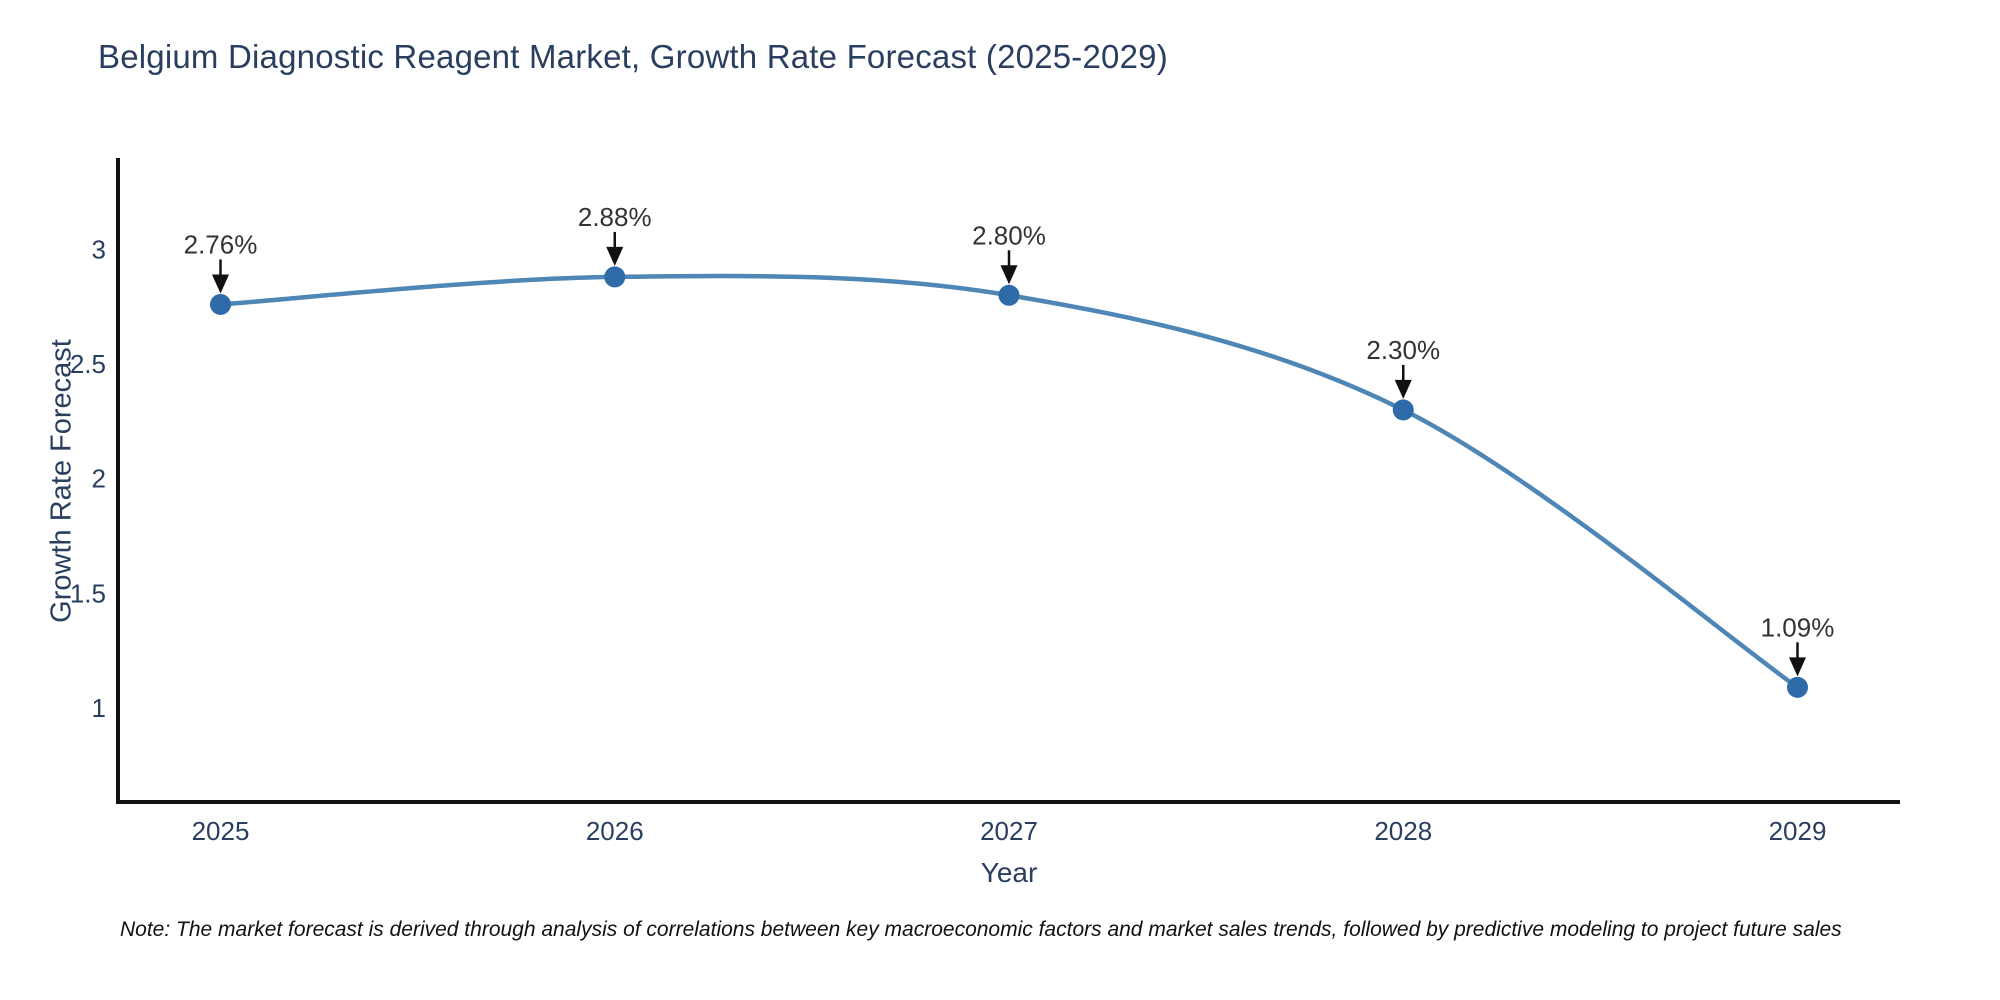  Describe the element at coordinates (1009, 235) in the screenshot. I see `point-label: 2.80%` at that location.